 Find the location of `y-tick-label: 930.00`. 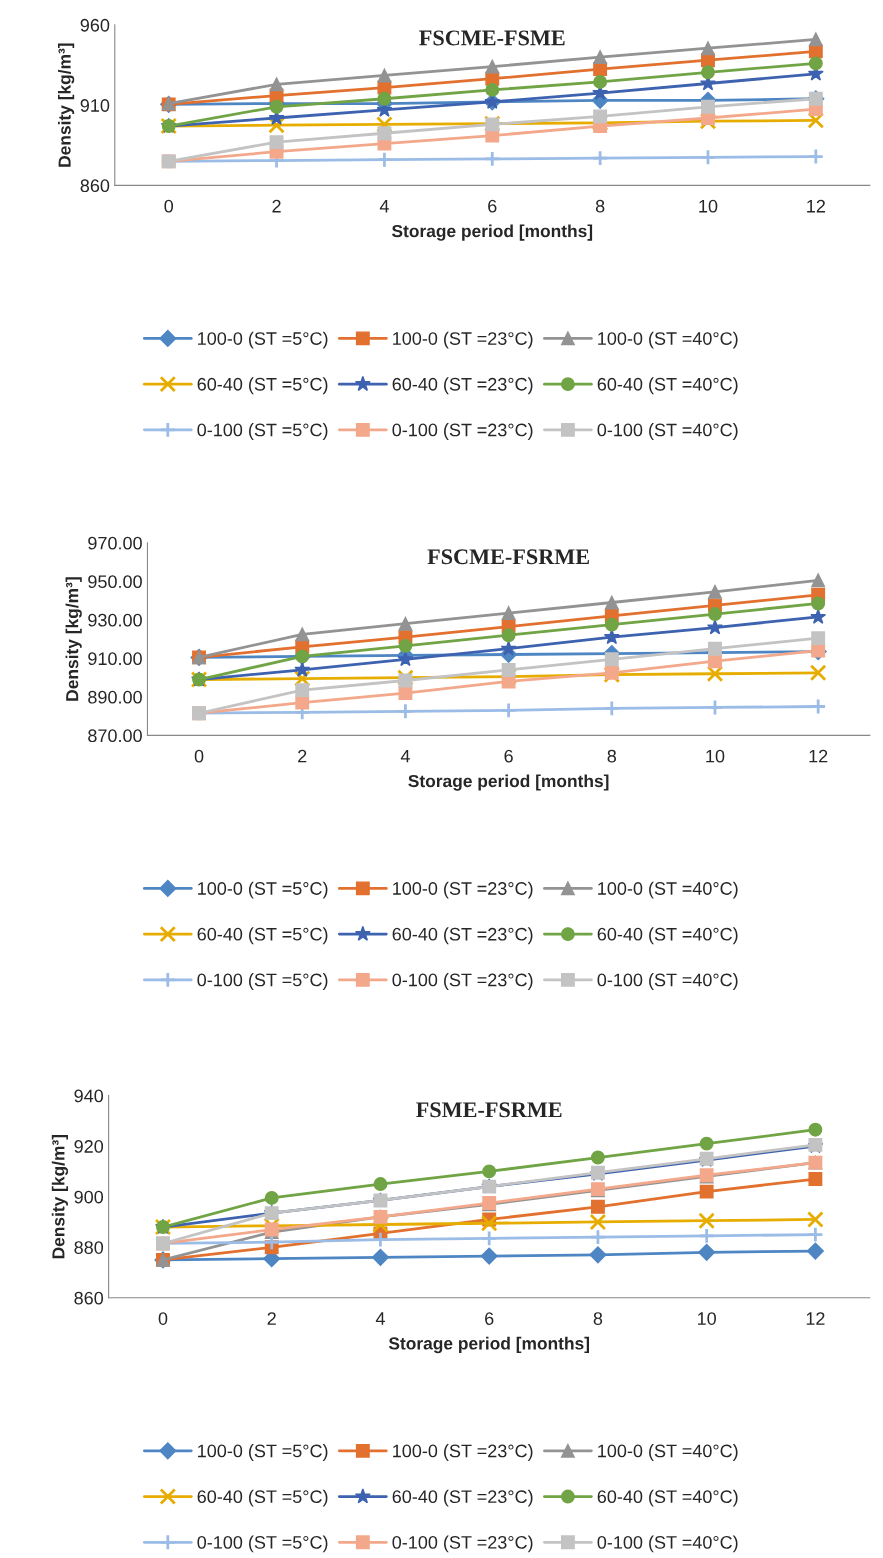

y-tick-label: 930.00 is located at coordinates (115, 620).